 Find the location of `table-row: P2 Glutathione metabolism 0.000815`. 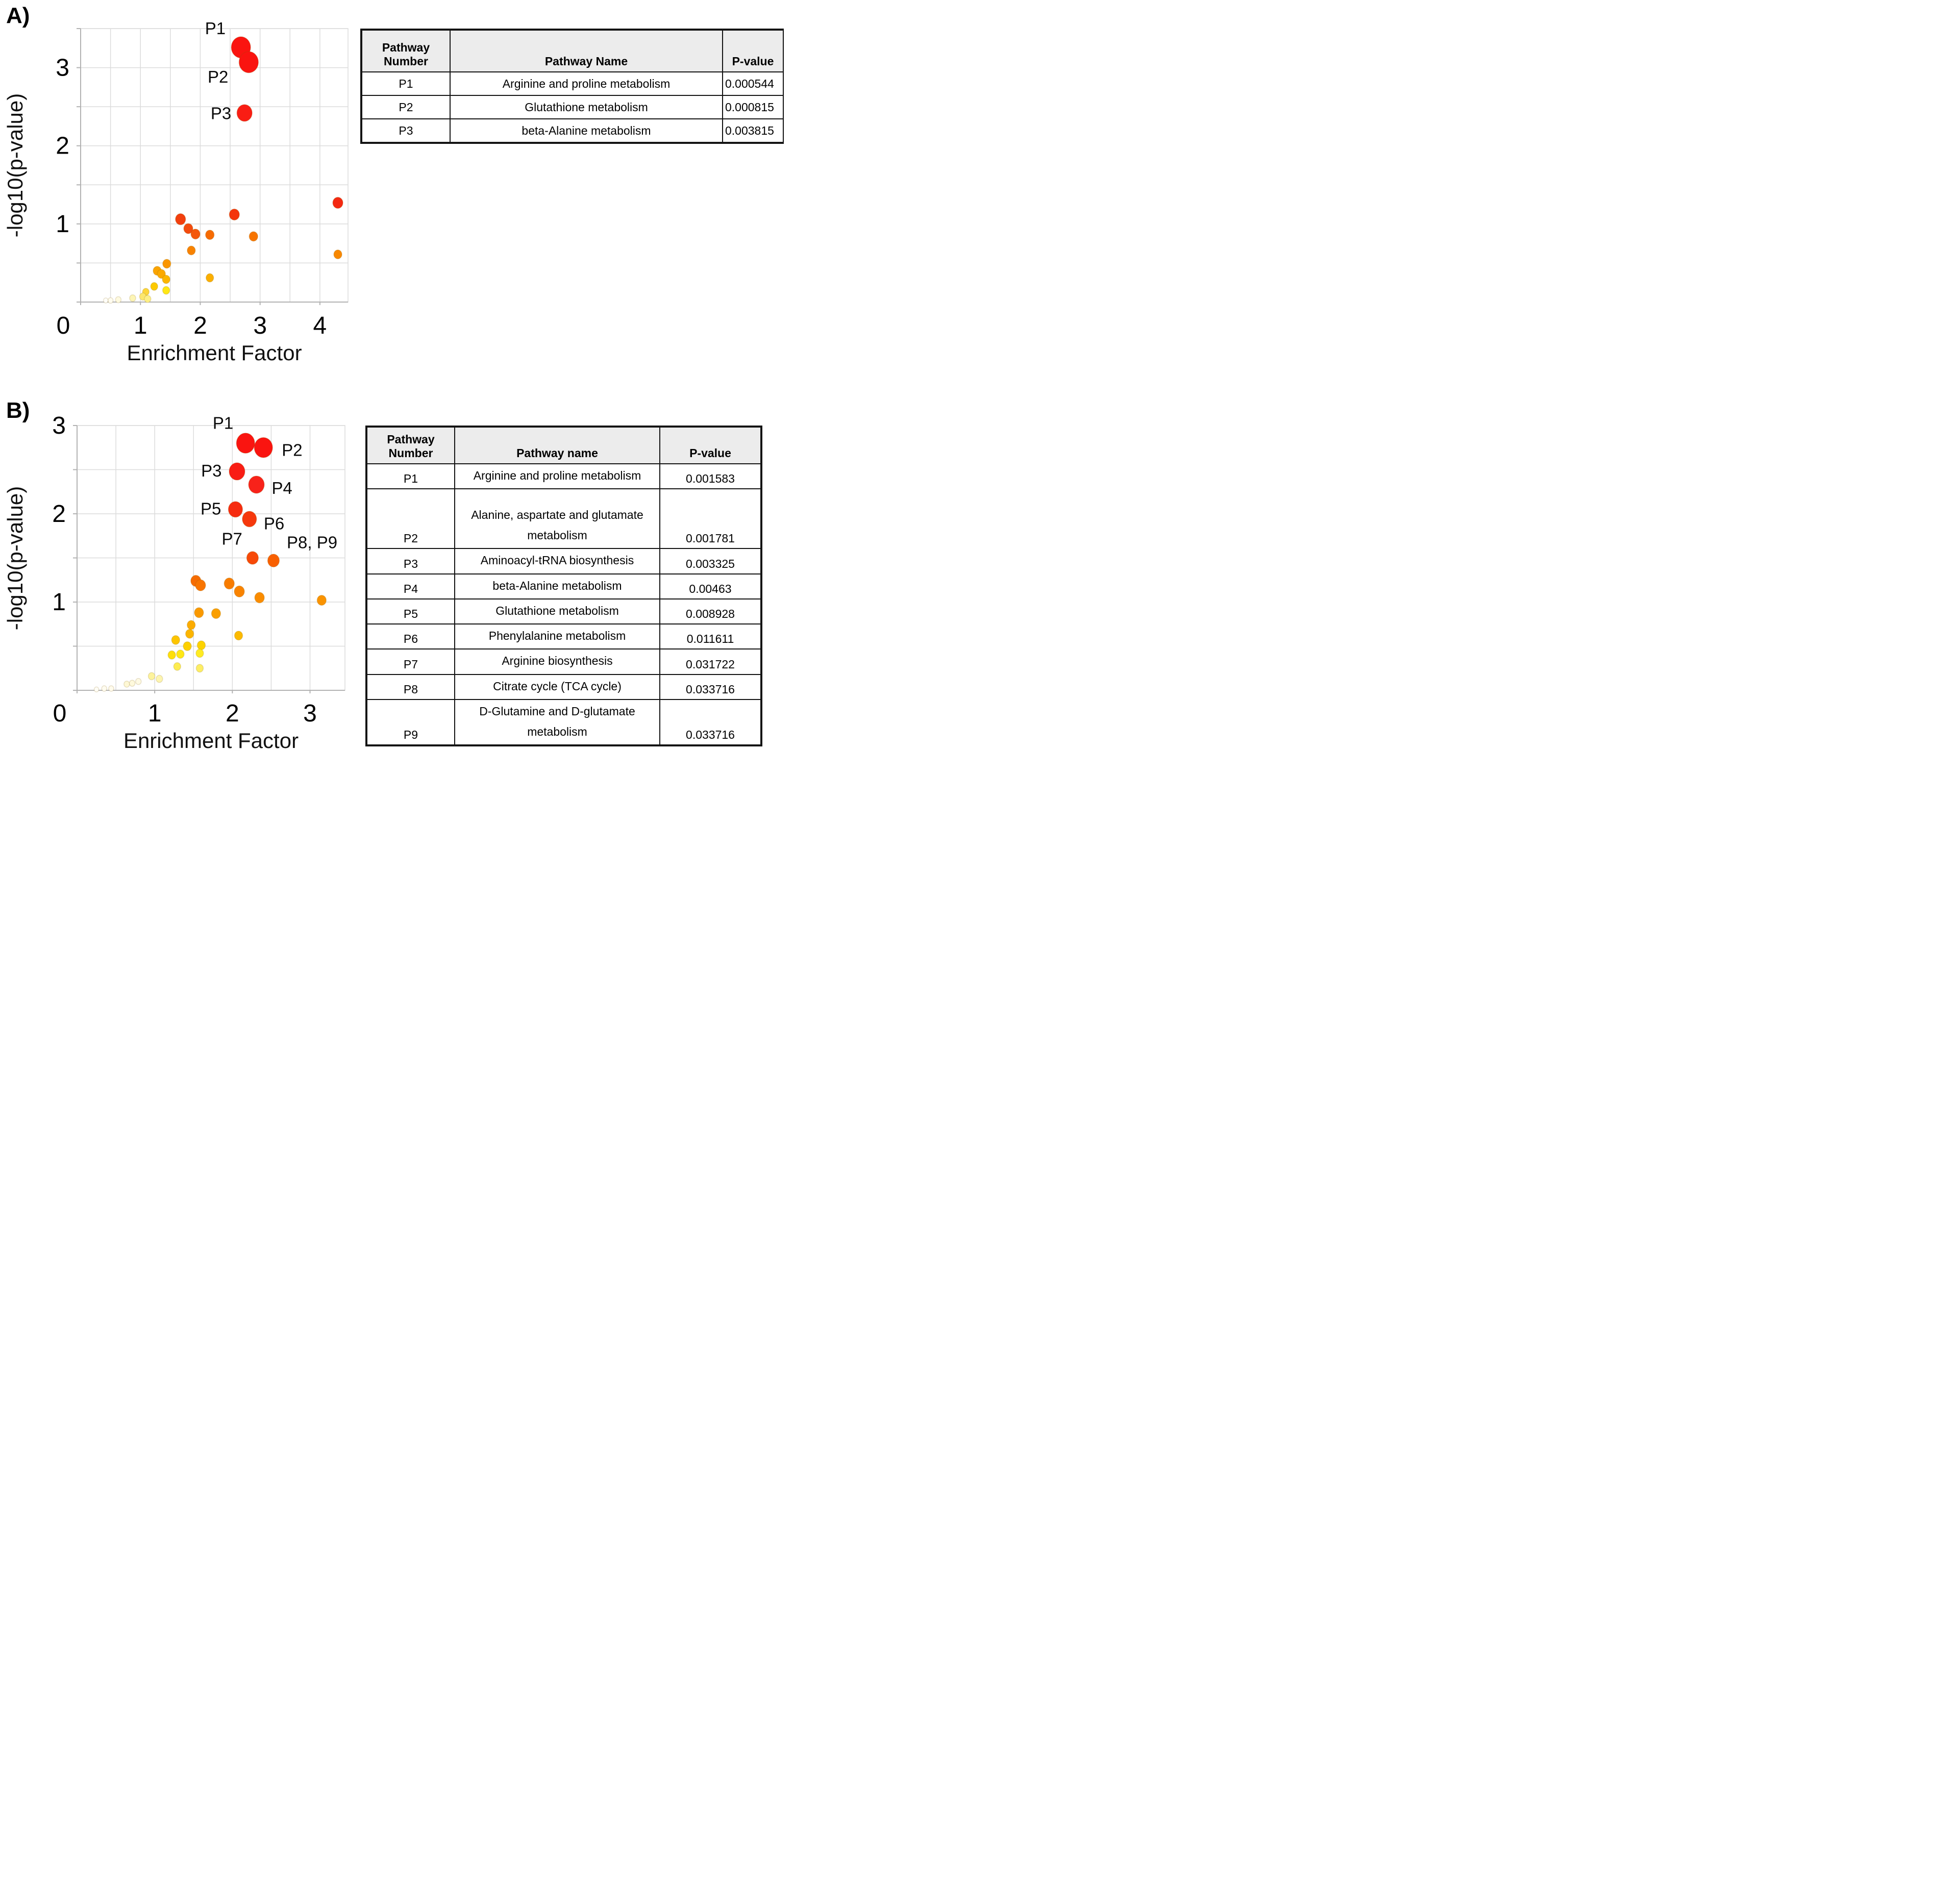

table-row: P2 Glutathione metabolism 0.000815 is located at coordinates (573, 107).